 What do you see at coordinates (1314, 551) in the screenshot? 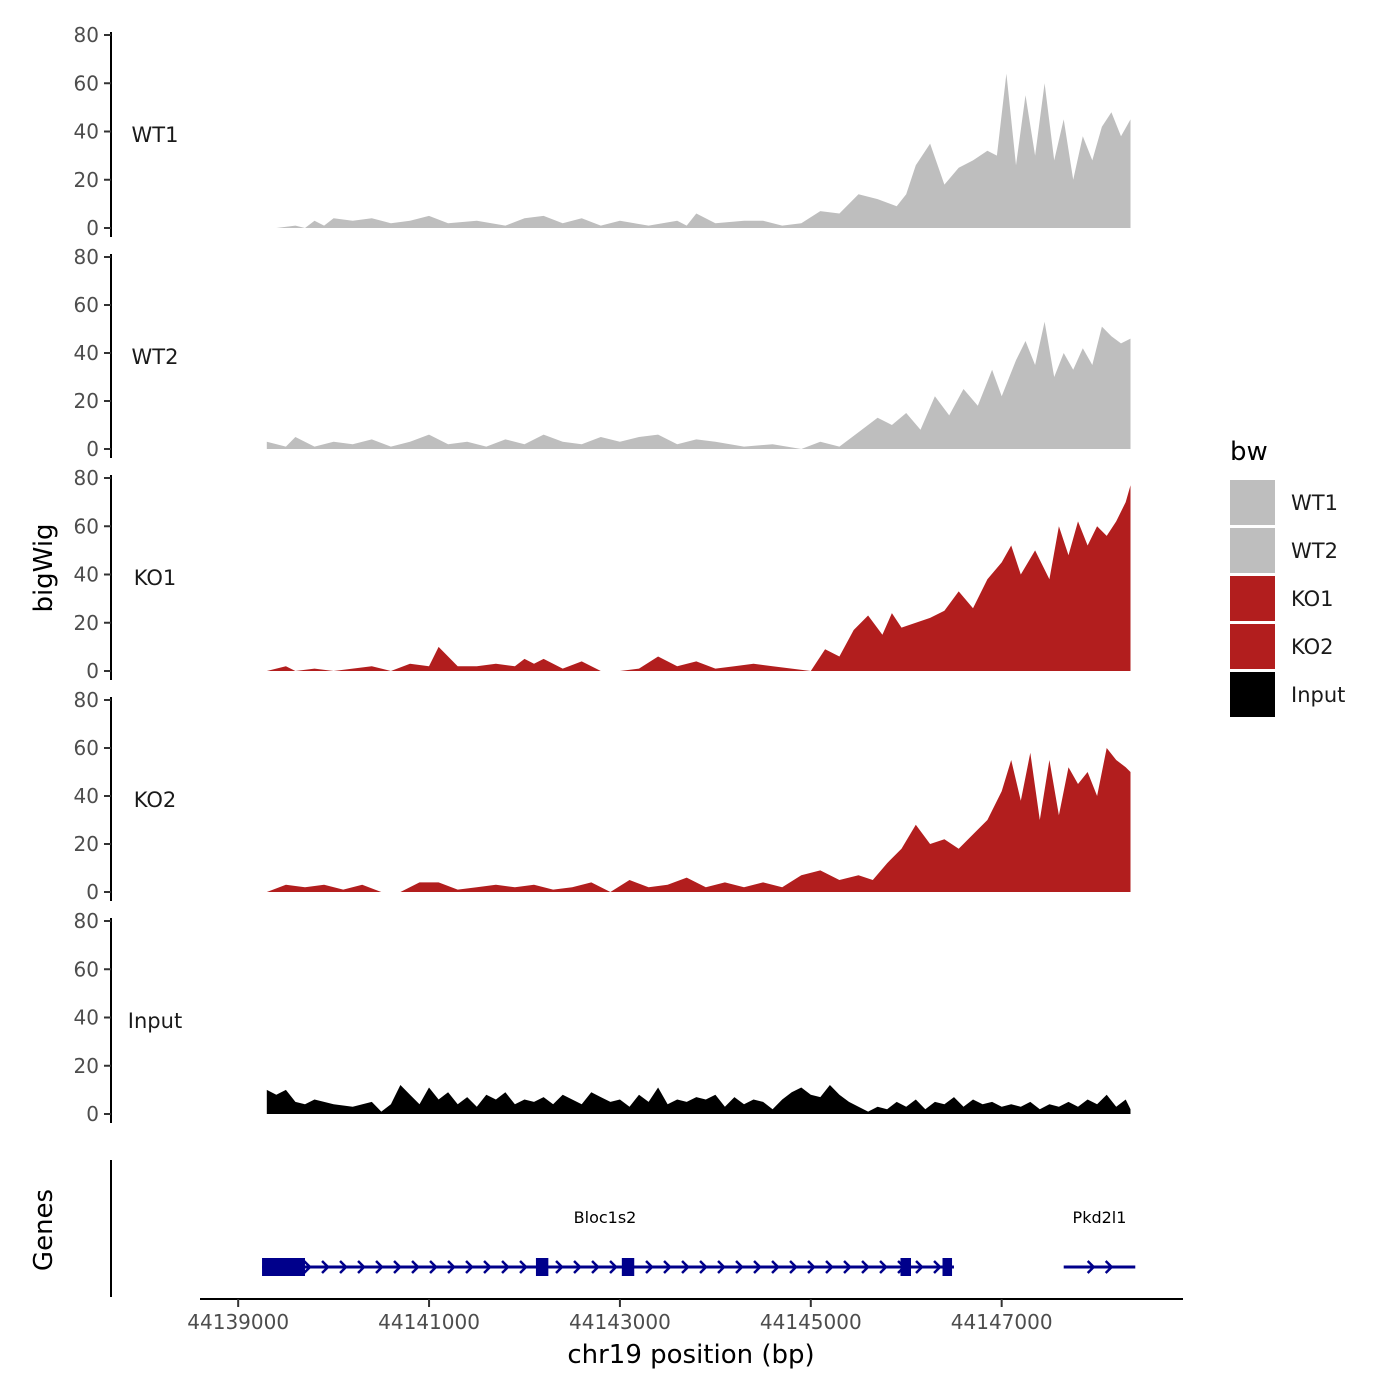
I see `legend-label: WT2` at bounding box center [1314, 551].